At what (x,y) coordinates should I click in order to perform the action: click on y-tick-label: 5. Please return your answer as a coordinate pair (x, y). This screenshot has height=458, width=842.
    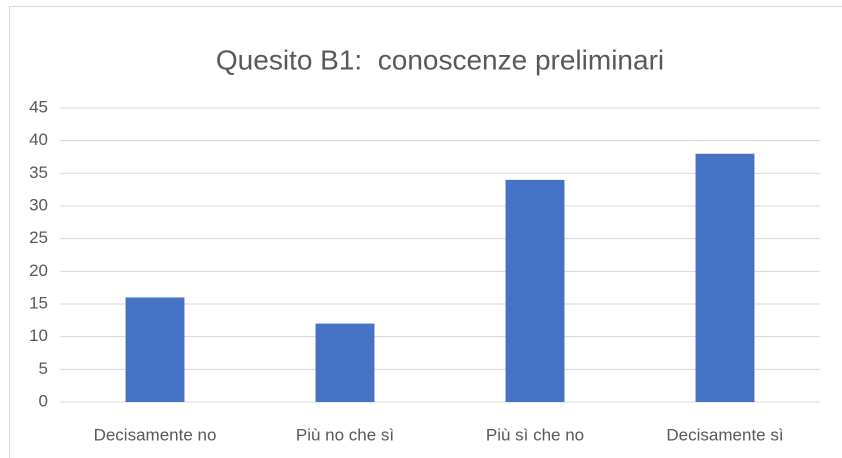
    Looking at the image, I should click on (43, 368).